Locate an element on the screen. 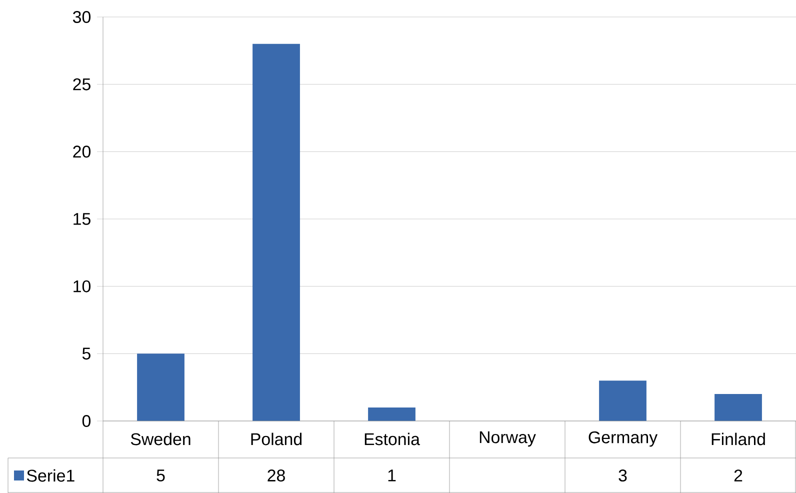 This screenshot has width=796, height=493. x-tick-label: Estonia is located at coordinates (392, 439).